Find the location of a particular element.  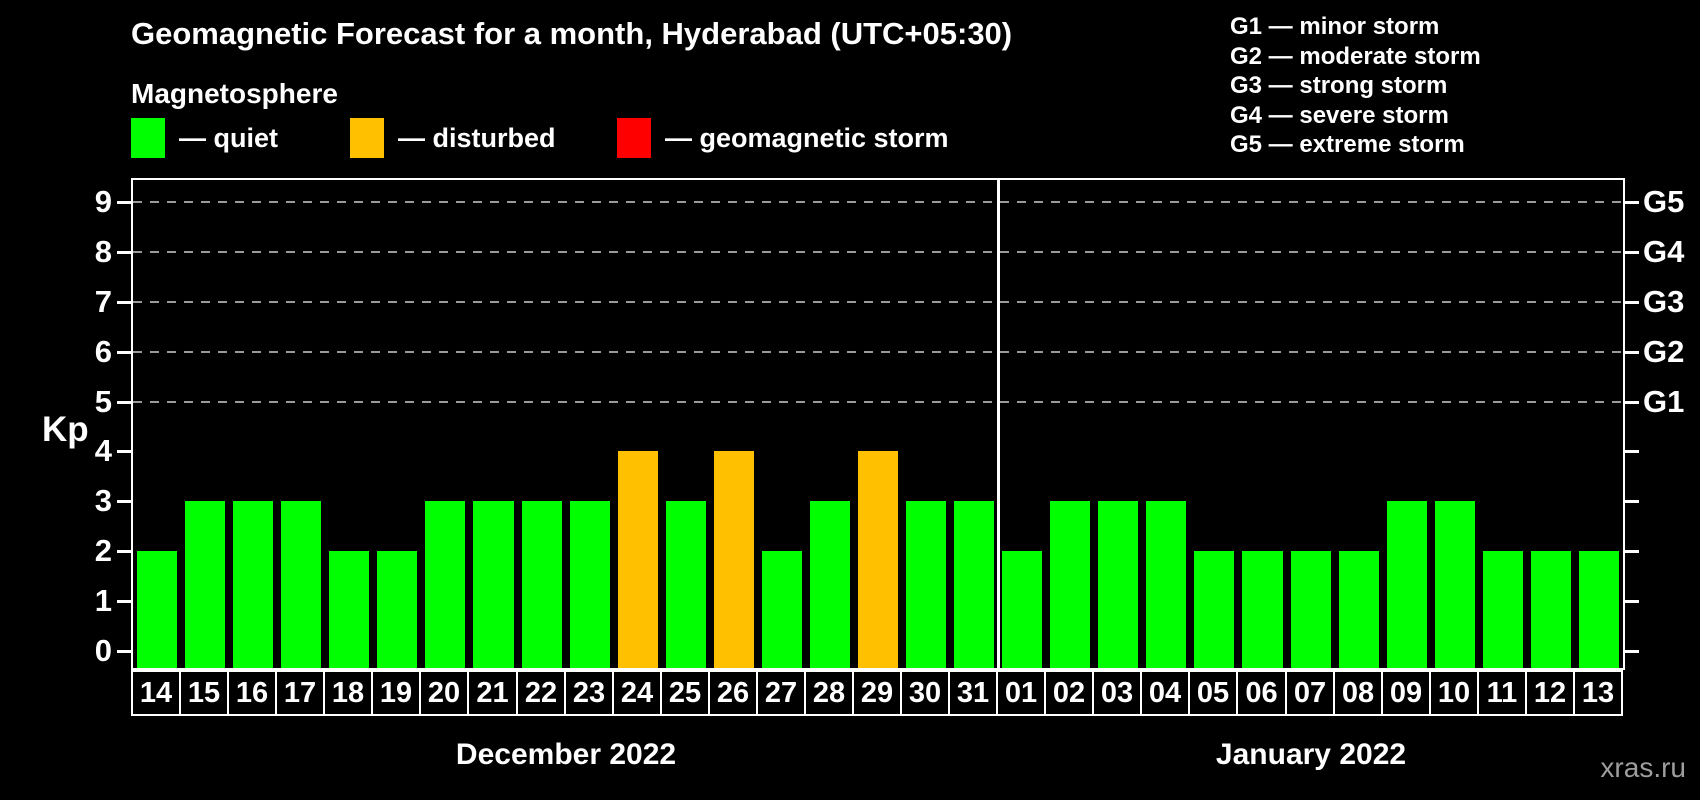

day-label-04: 04 is located at coordinates (1165, 693).